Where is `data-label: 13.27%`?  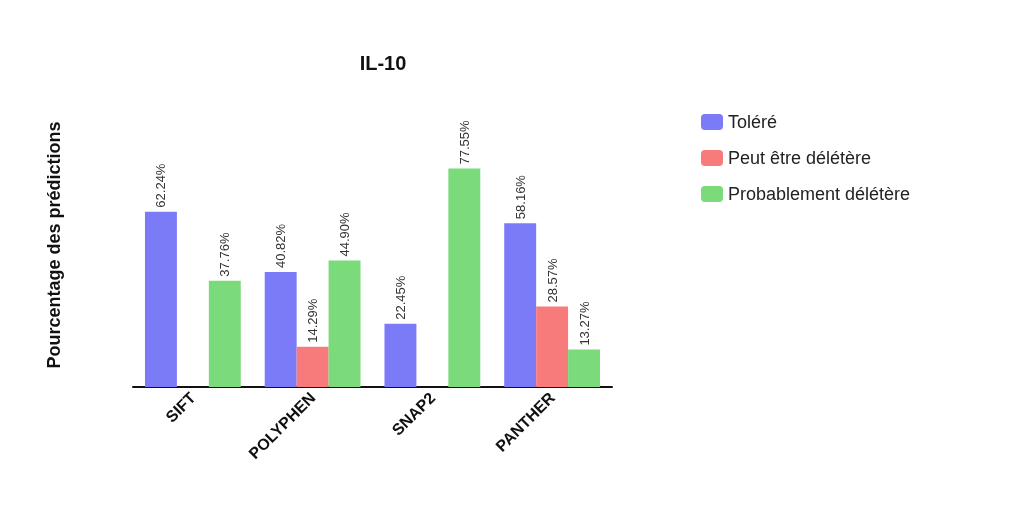 data-label: 13.27% is located at coordinates (584, 323).